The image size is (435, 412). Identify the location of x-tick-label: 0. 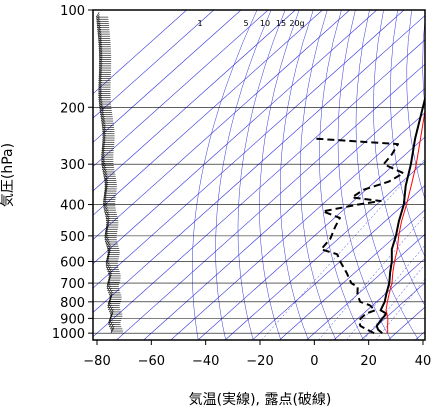
(314, 361).